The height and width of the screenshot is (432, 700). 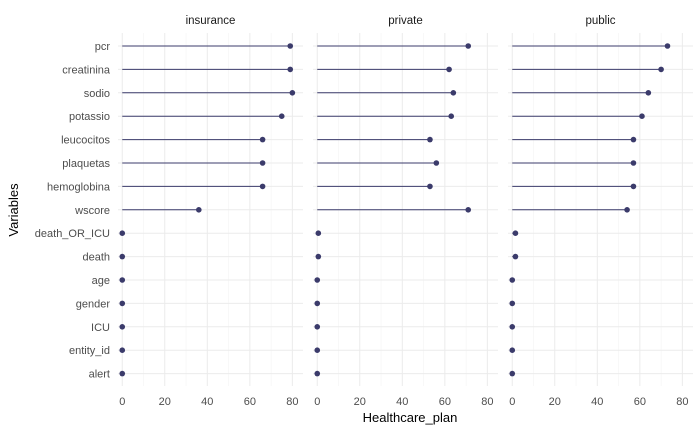 I want to click on y-tick-label: wscore, so click(x=92, y=211).